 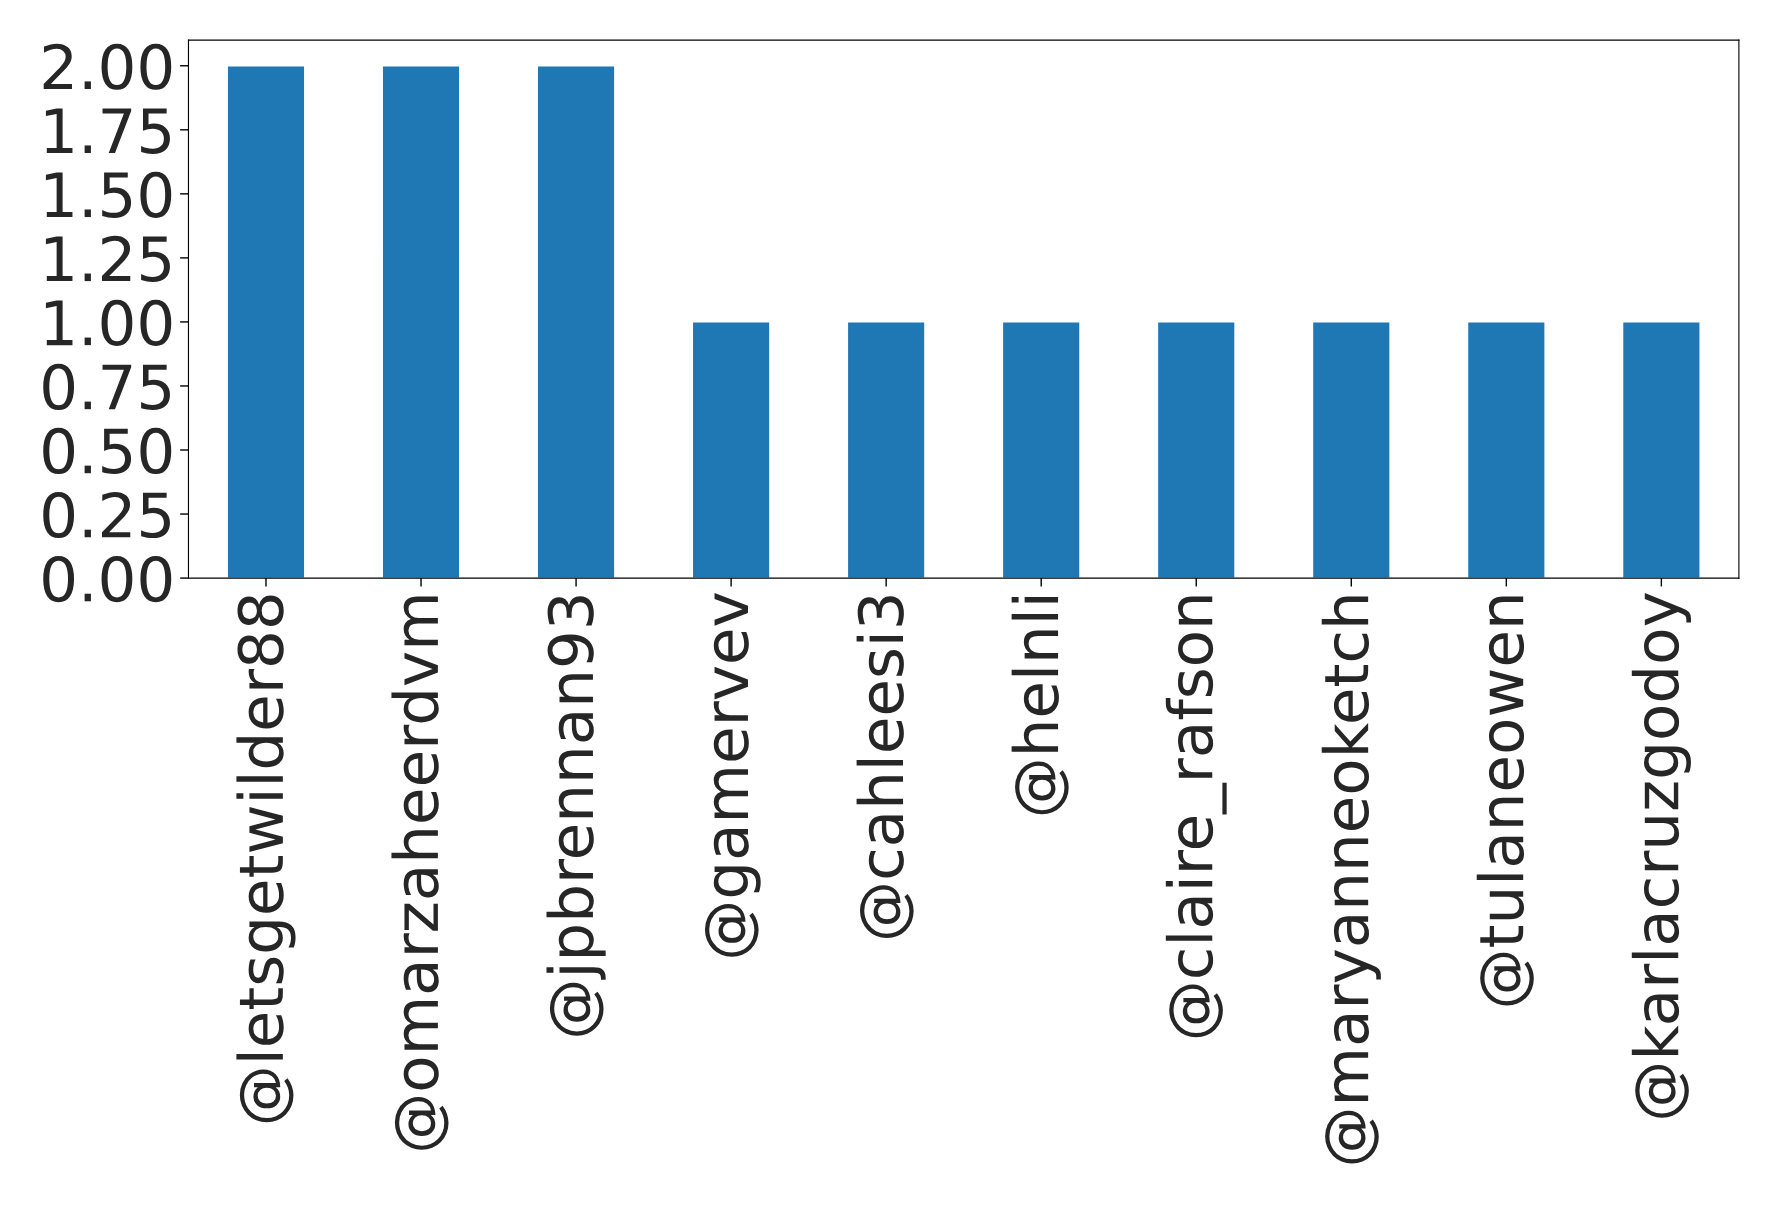 I want to click on y-tick-label: 0.00, so click(x=107, y=579).